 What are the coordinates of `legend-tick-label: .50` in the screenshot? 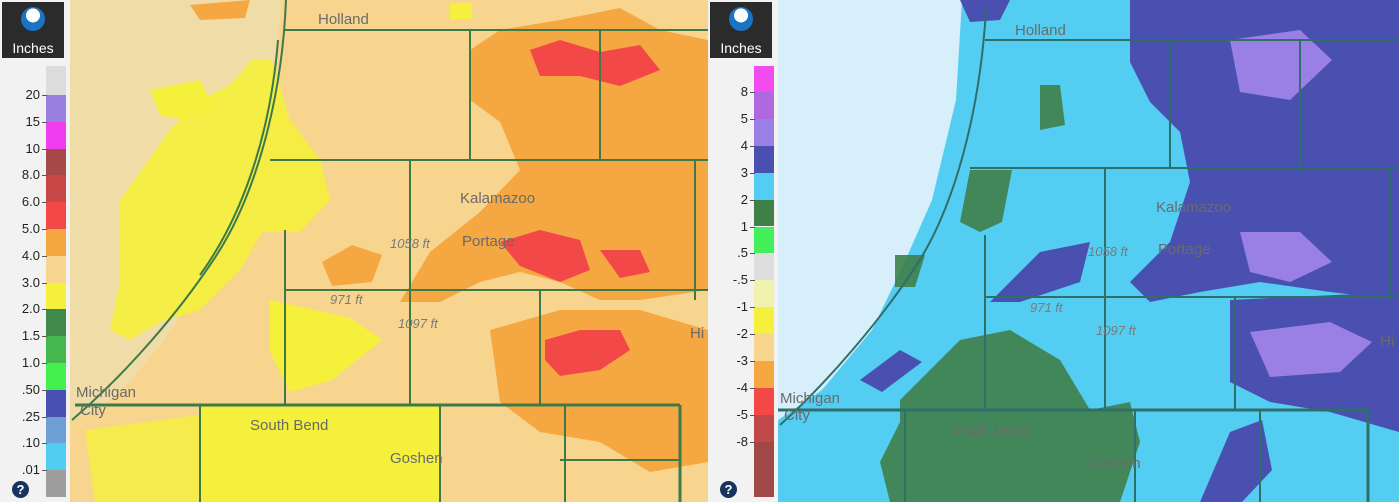 It's located at (23, 389).